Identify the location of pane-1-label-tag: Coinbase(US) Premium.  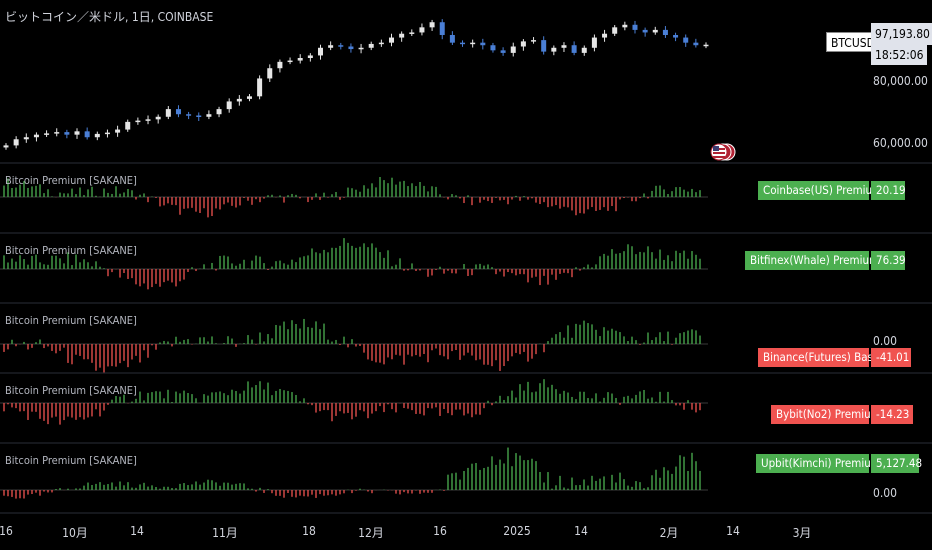
(820, 190).